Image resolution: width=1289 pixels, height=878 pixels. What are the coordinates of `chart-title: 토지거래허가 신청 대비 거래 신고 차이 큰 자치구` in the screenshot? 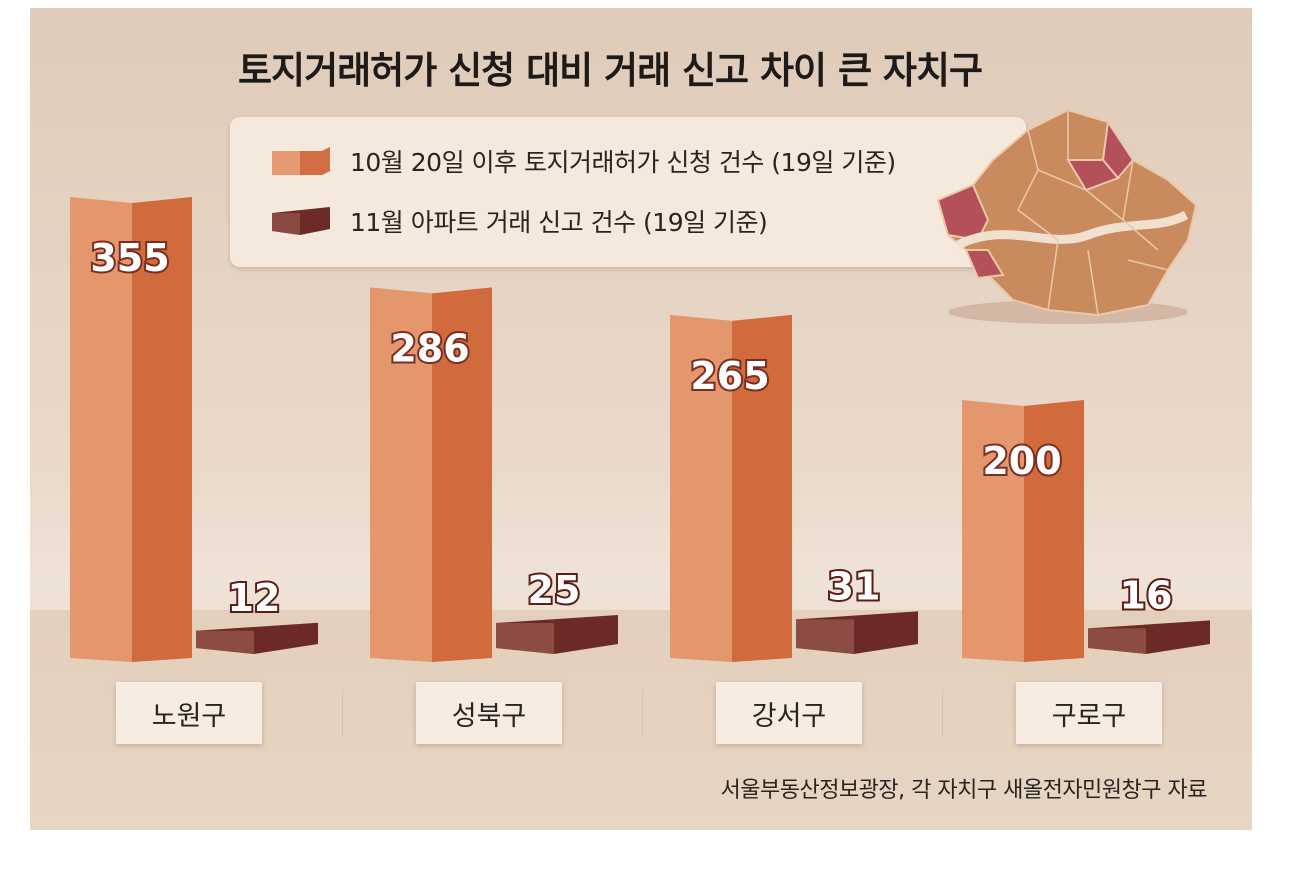 It's located at (610, 70).